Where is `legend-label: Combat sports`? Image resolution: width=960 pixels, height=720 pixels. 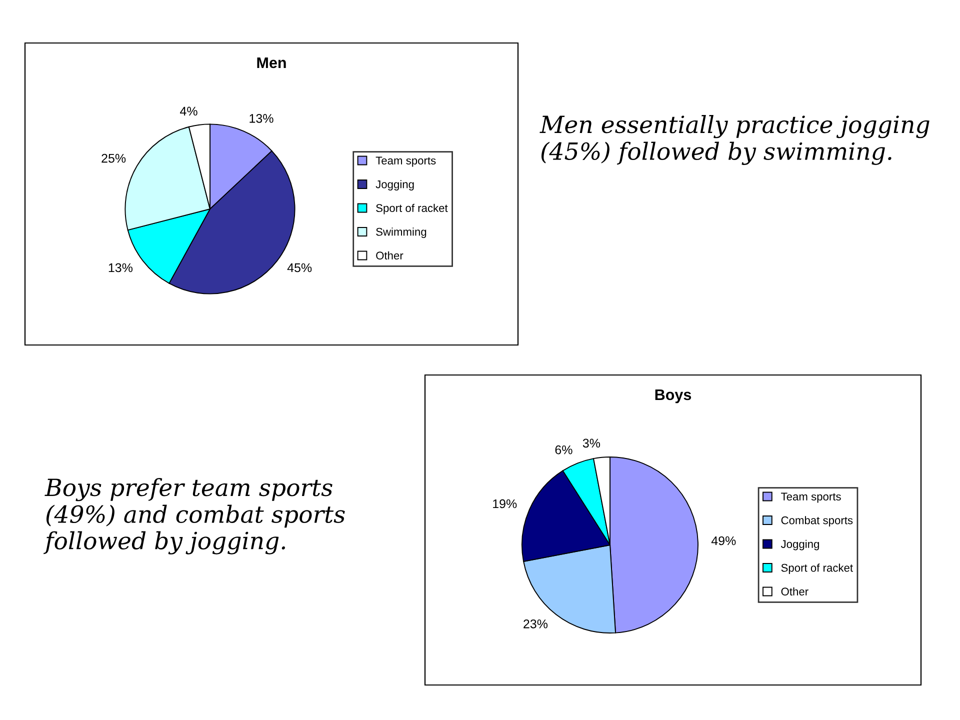 legend-label: Combat sports is located at coordinates (817, 521).